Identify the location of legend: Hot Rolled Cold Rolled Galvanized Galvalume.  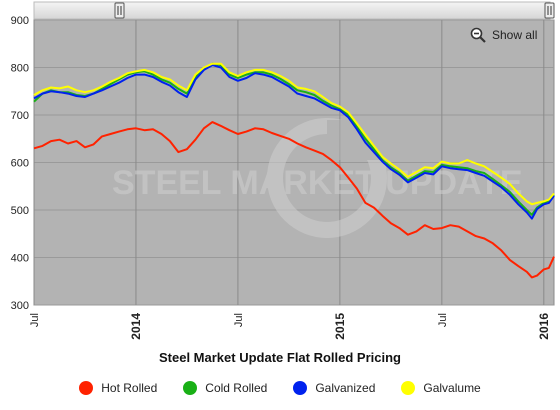
(280, 388).